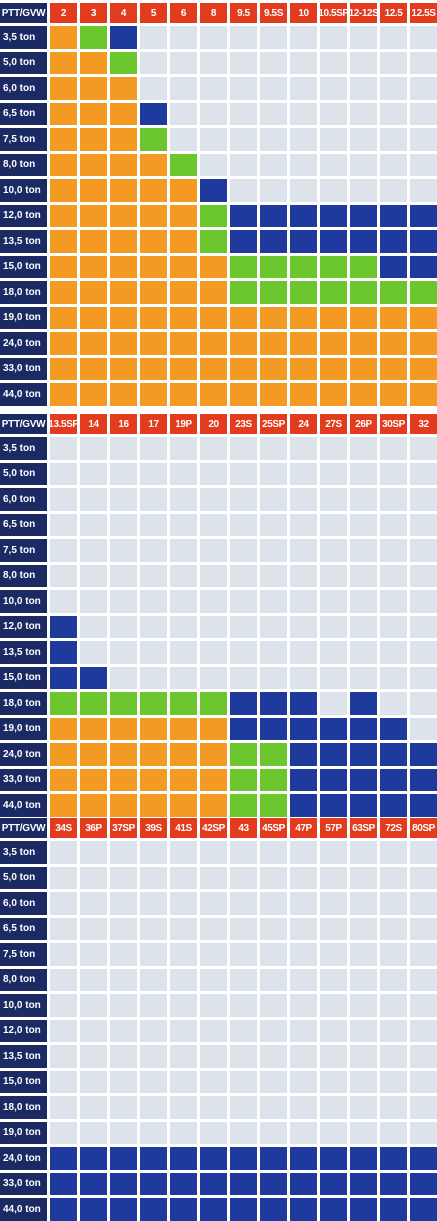 The width and height of the screenshot is (437, 1221). I want to click on row-header: 6,5 ton, so click(23, 524).